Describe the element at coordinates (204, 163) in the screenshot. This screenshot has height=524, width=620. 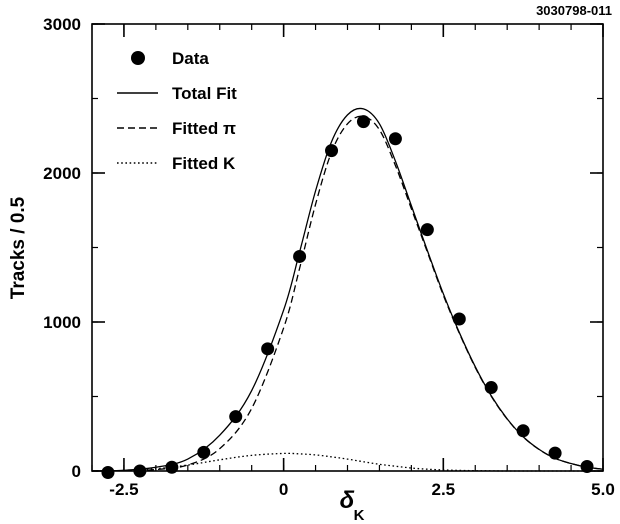
I see `legend-label-fitted-k: Fitted K` at that location.